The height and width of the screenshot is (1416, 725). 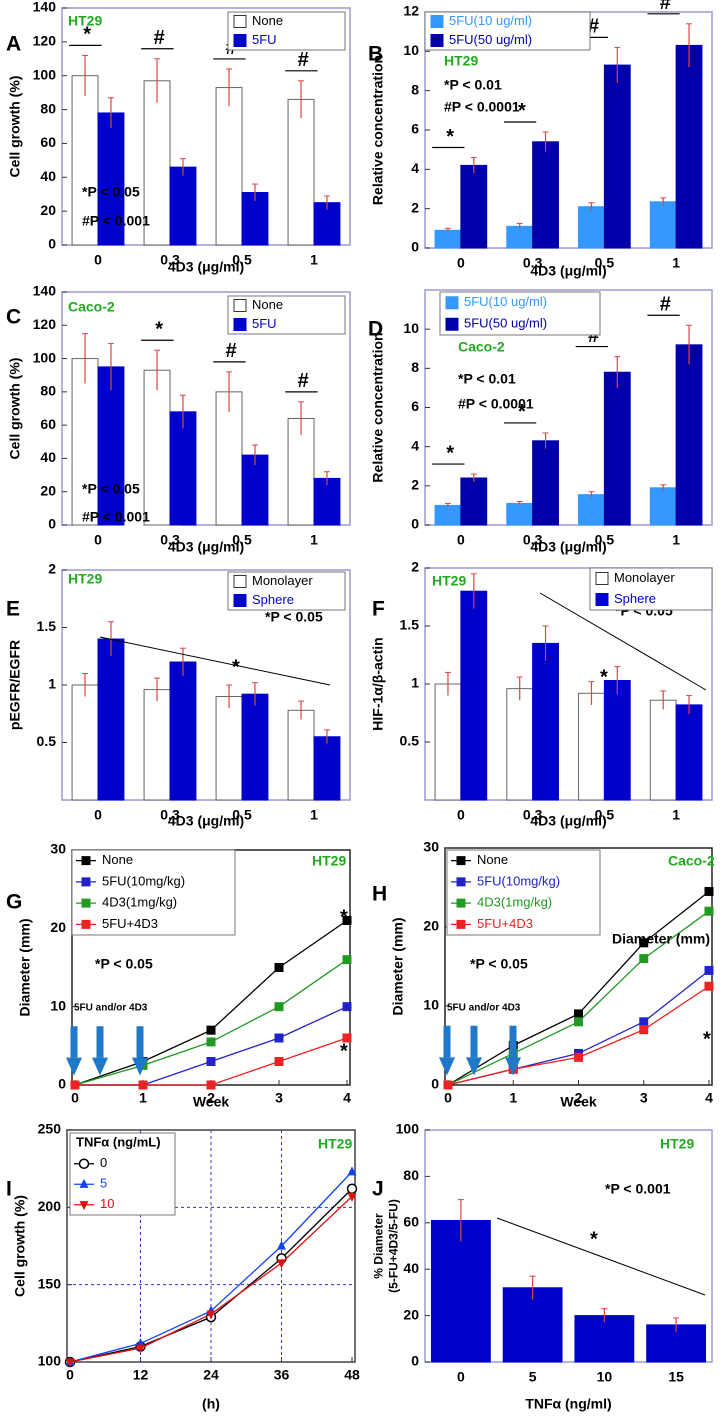 What do you see at coordinates (394, 1246) in the screenshot?
I see `y-axis-label: (5-FU+4D3/5-FU)` at bounding box center [394, 1246].